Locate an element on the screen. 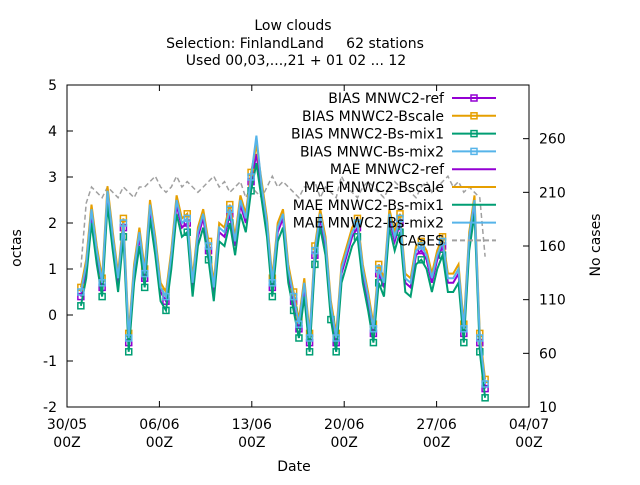  y-tick-label: 5 is located at coordinates (52, 86).